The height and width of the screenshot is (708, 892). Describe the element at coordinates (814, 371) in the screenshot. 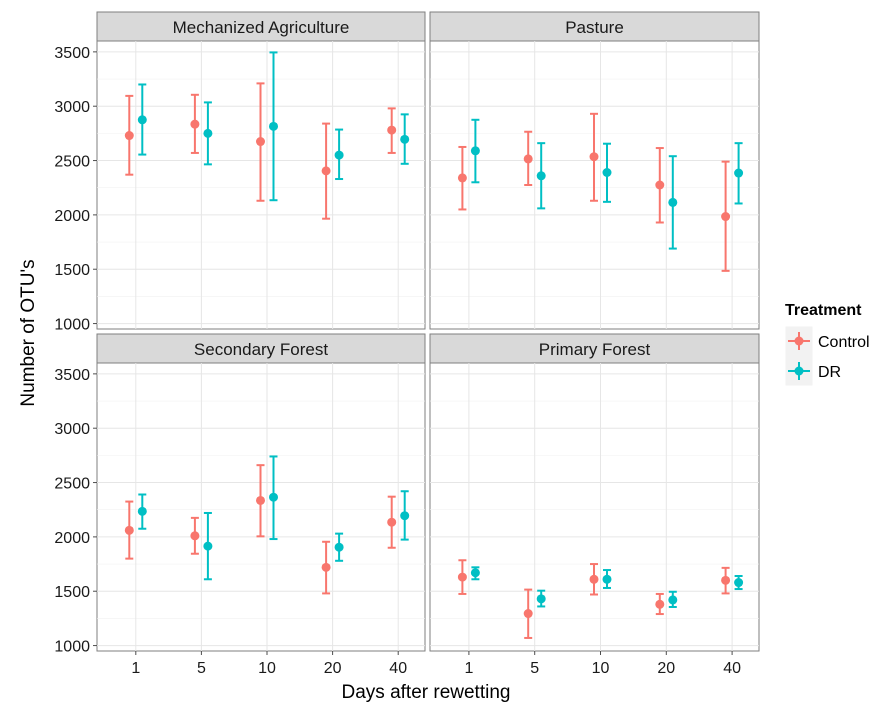

I see `legend-item-dr: DR` at that location.